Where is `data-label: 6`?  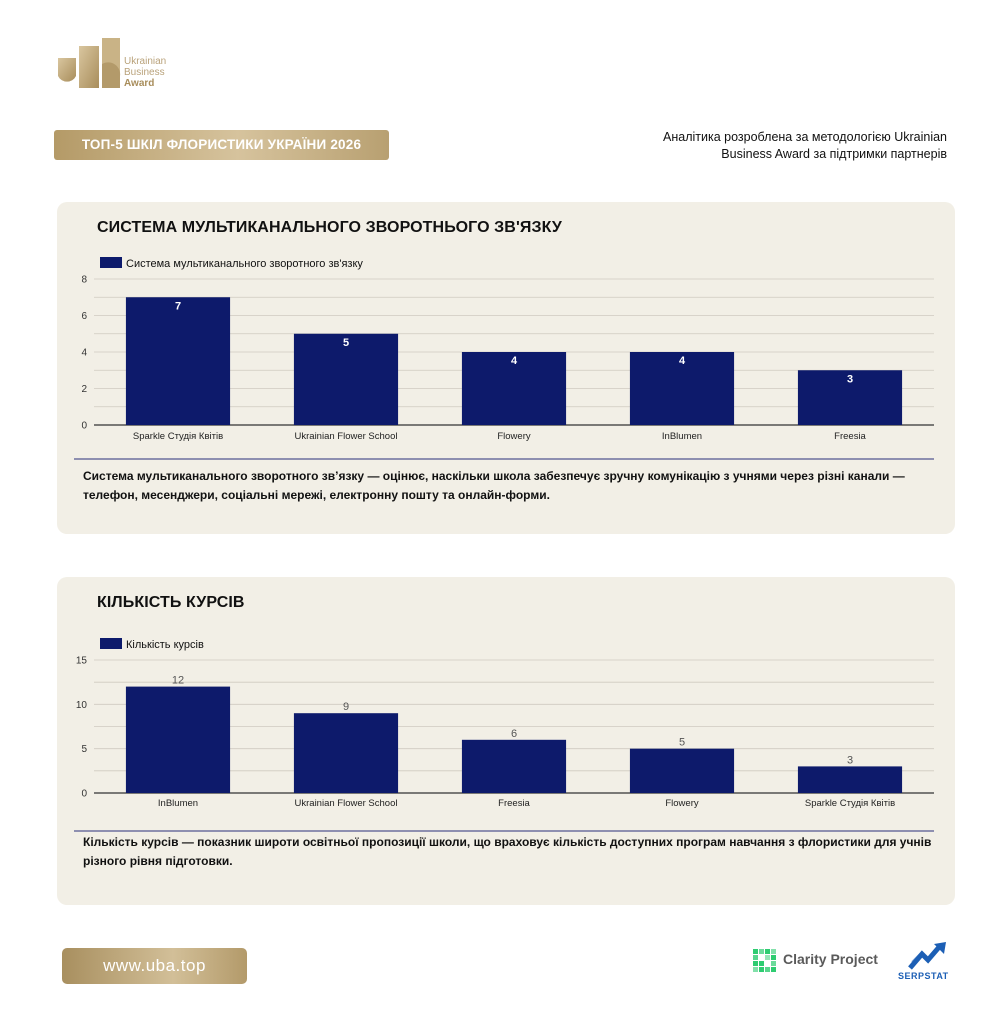
data-label: 6 is located at coordinates (514, 734).